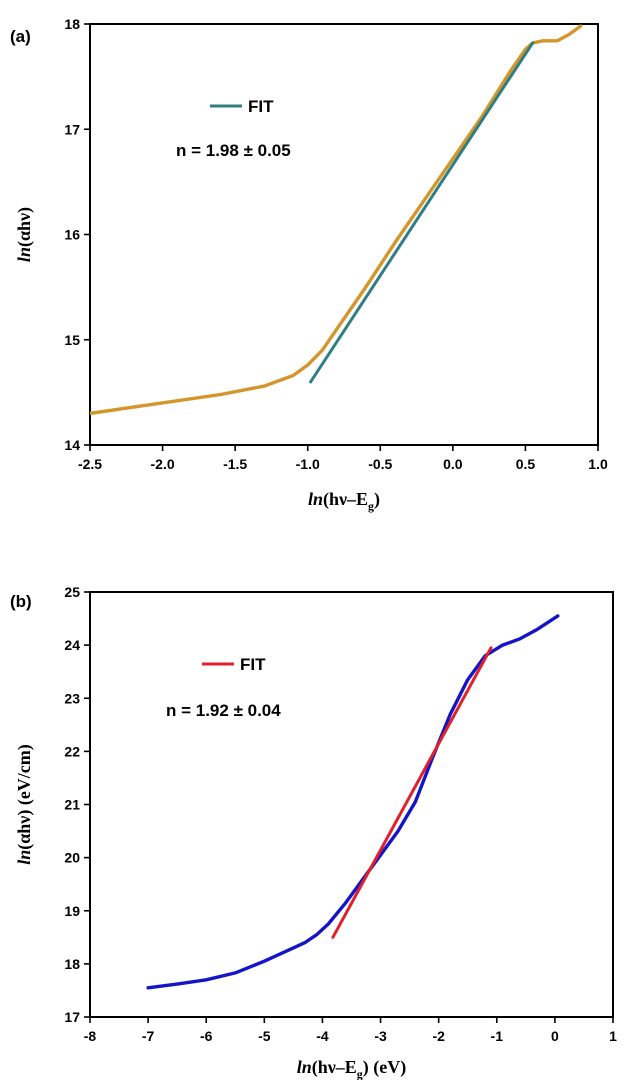 The width and height of the screenshot is (624, 1080). I want to click on x-tick-label: -1, so click(497, 1036).